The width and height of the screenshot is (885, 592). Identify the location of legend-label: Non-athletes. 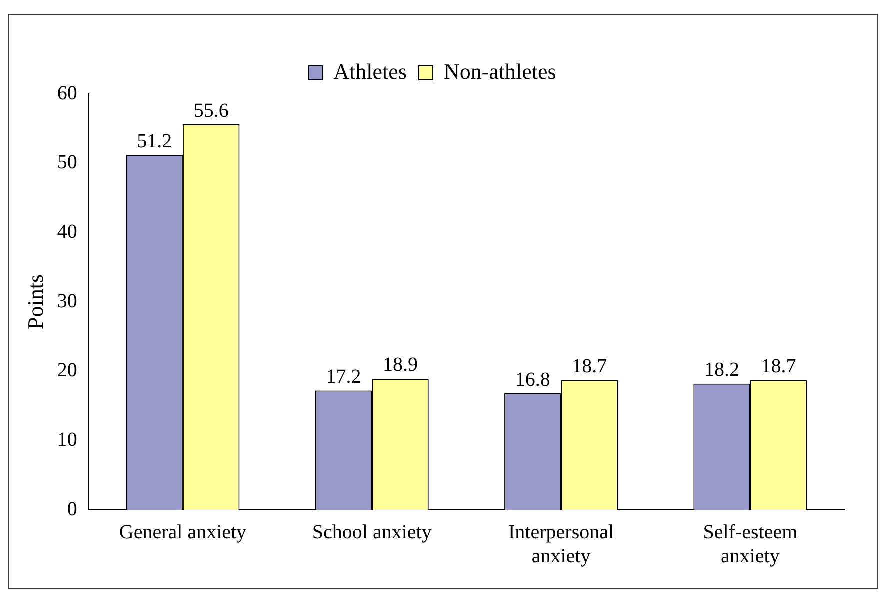
(500, 71).